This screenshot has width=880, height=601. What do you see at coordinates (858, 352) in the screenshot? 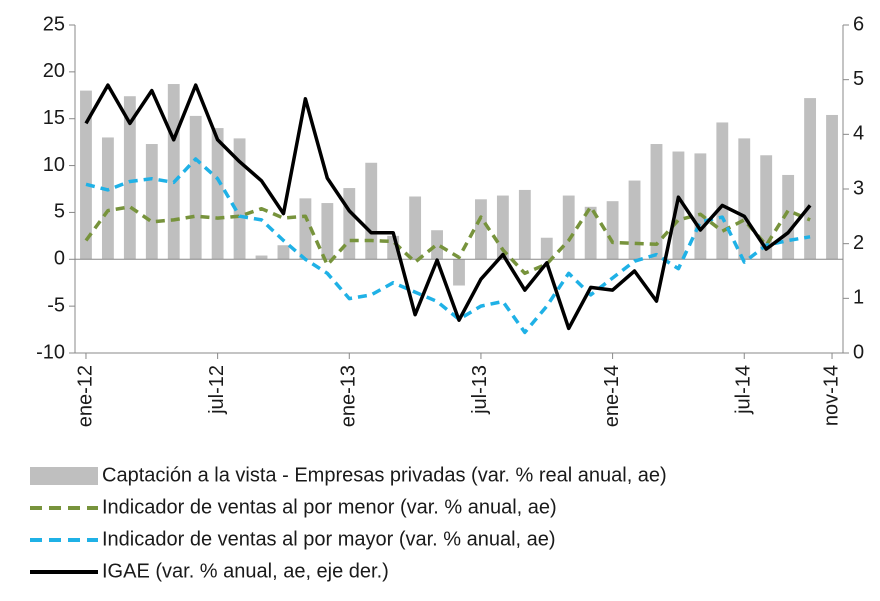
I see `y2-tick-label: 0` at bounding box center [858, 352].